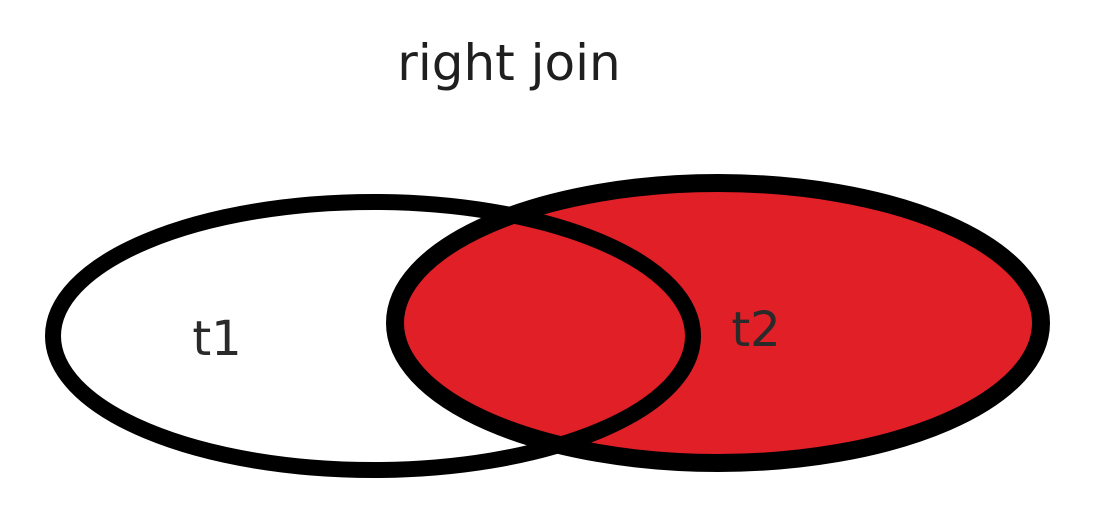 The height and width of the screenshot is (515, 1104). I want to click on intersection-fill, so click(544, 332).